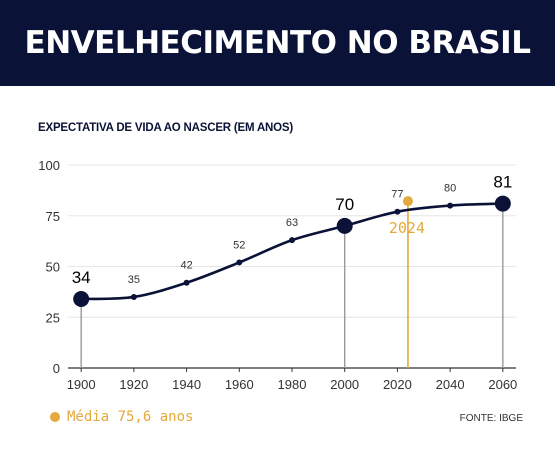 This screenshot has width=555, height=455. What do you see at coordinates (53, 317) in the screenshot?
I see `y-tick-label: 25` at bounding box center [53, 317].